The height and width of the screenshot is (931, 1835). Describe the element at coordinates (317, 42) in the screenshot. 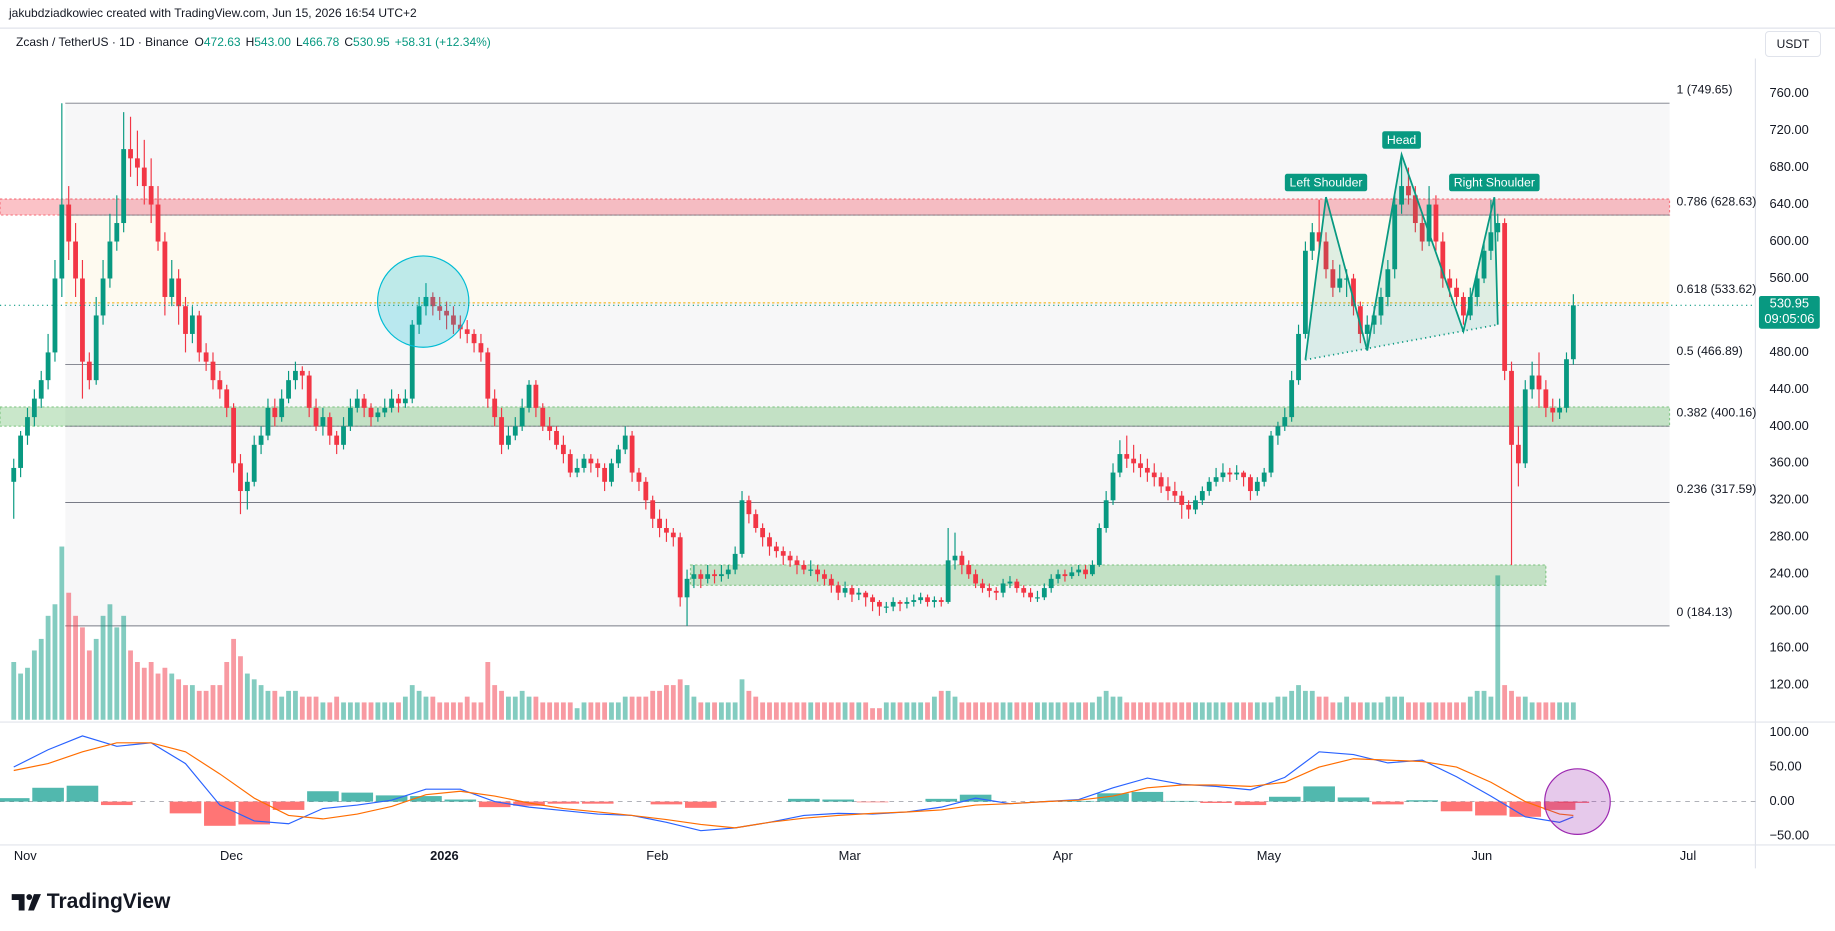

I see `ohlc-item: L466.78` at that location.